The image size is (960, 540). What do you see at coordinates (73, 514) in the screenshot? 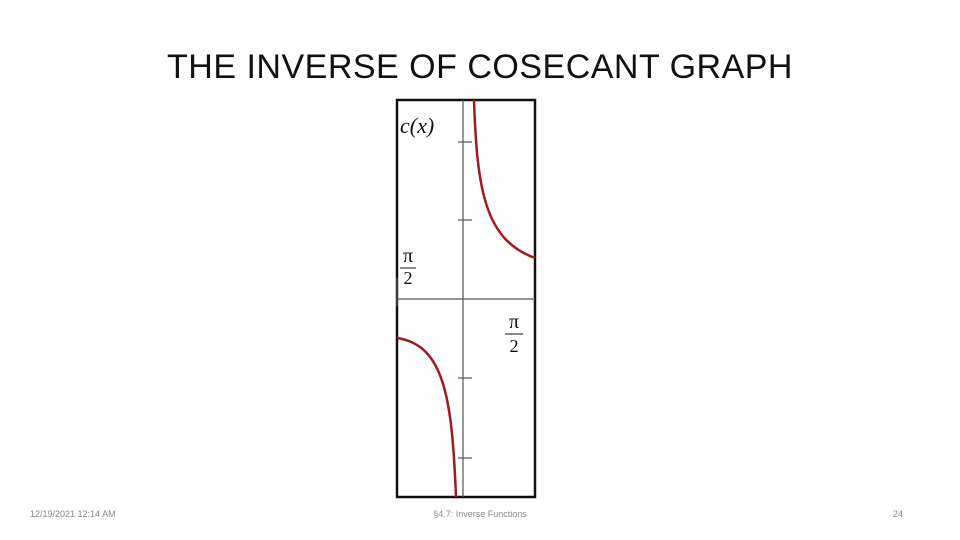
I see `footer-date: 12/19/2021 12:14 AM` at bounding box center [73, 514].